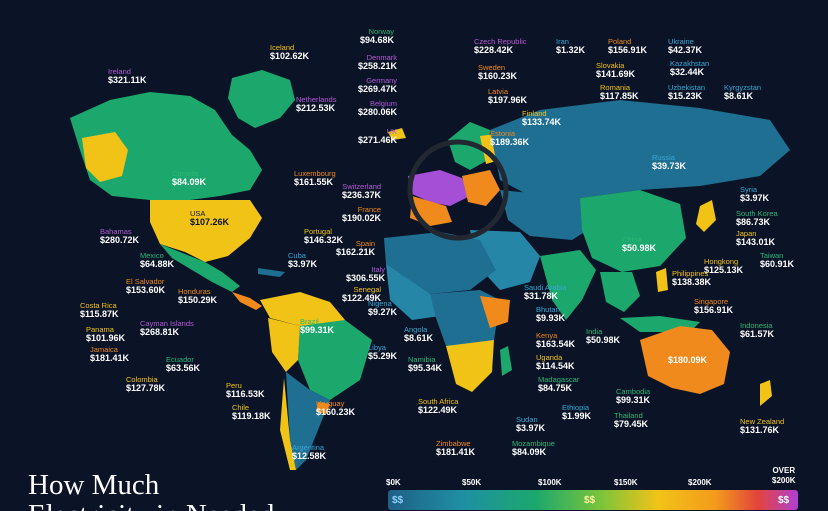  I want to click on cuba-shape, so click(271, 272).